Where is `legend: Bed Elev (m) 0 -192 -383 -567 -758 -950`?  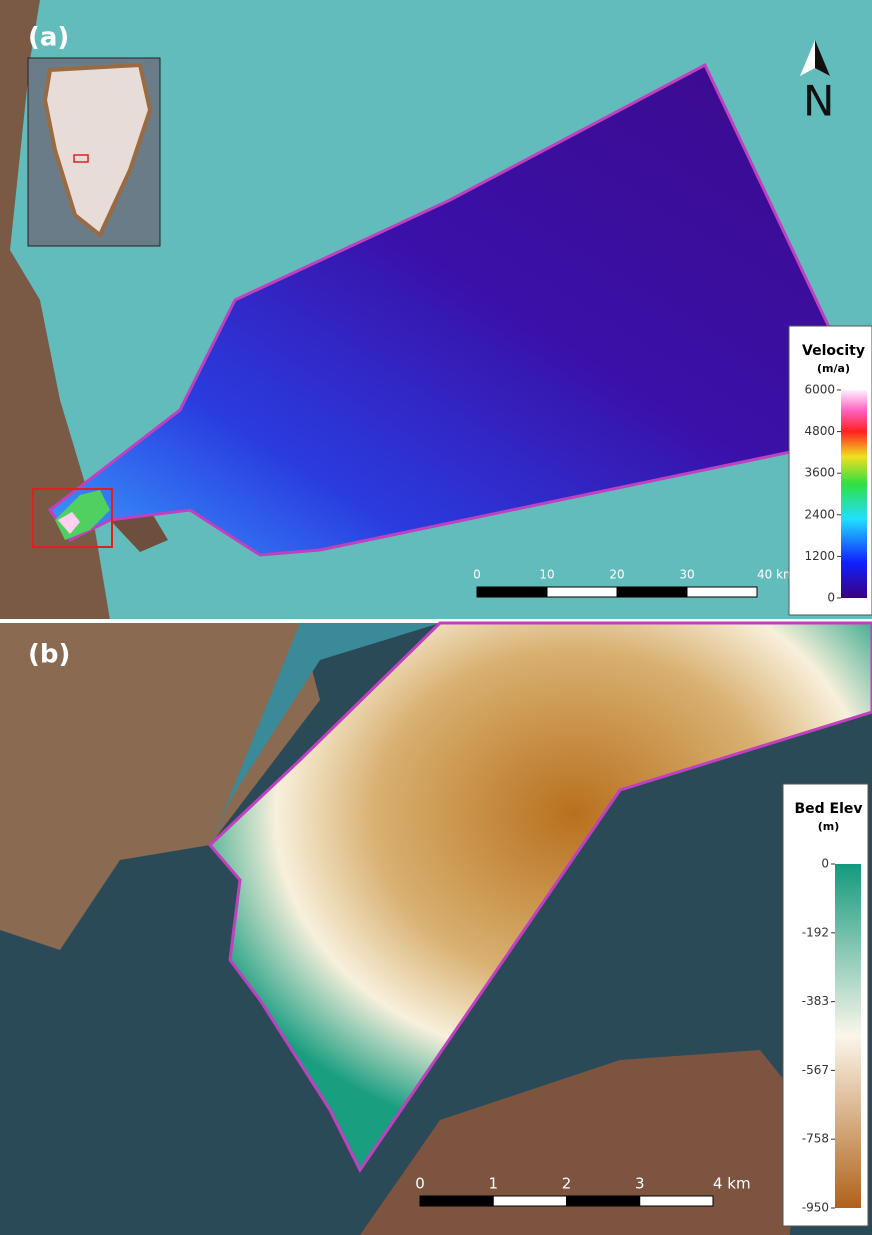
legend: Bed Elev (m) 0 -192 -383 -567 -758 -950 is located at coordinates (825, 1005).